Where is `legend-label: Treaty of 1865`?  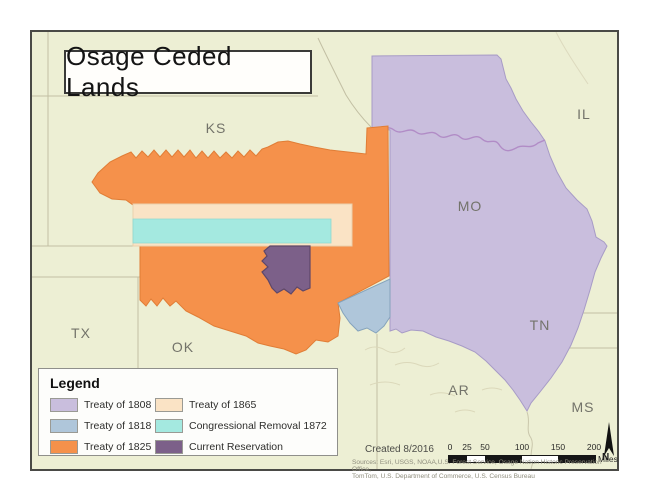 legend-label: Treaty of 1865 is located at coordinates (223, 405).